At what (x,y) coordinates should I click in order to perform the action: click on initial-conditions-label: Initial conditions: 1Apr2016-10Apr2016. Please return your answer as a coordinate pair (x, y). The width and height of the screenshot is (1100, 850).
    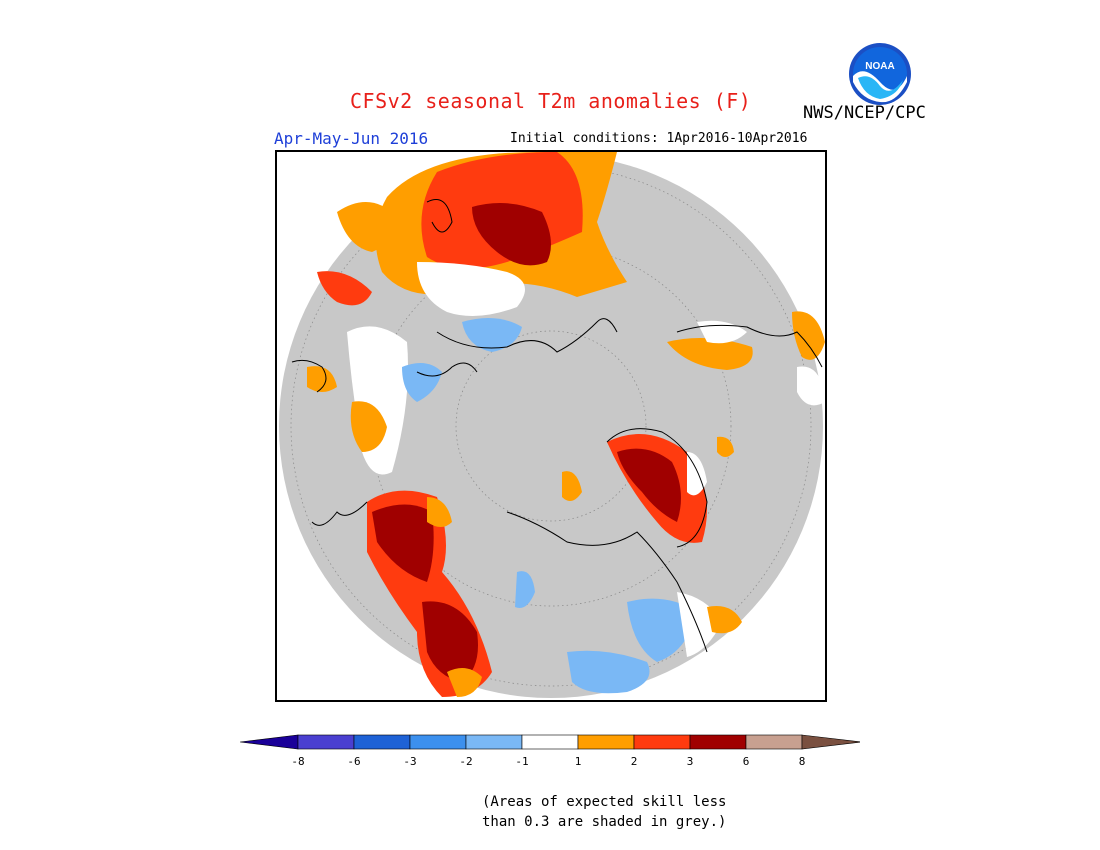
    Looking at the image, I should click on (659, 138).